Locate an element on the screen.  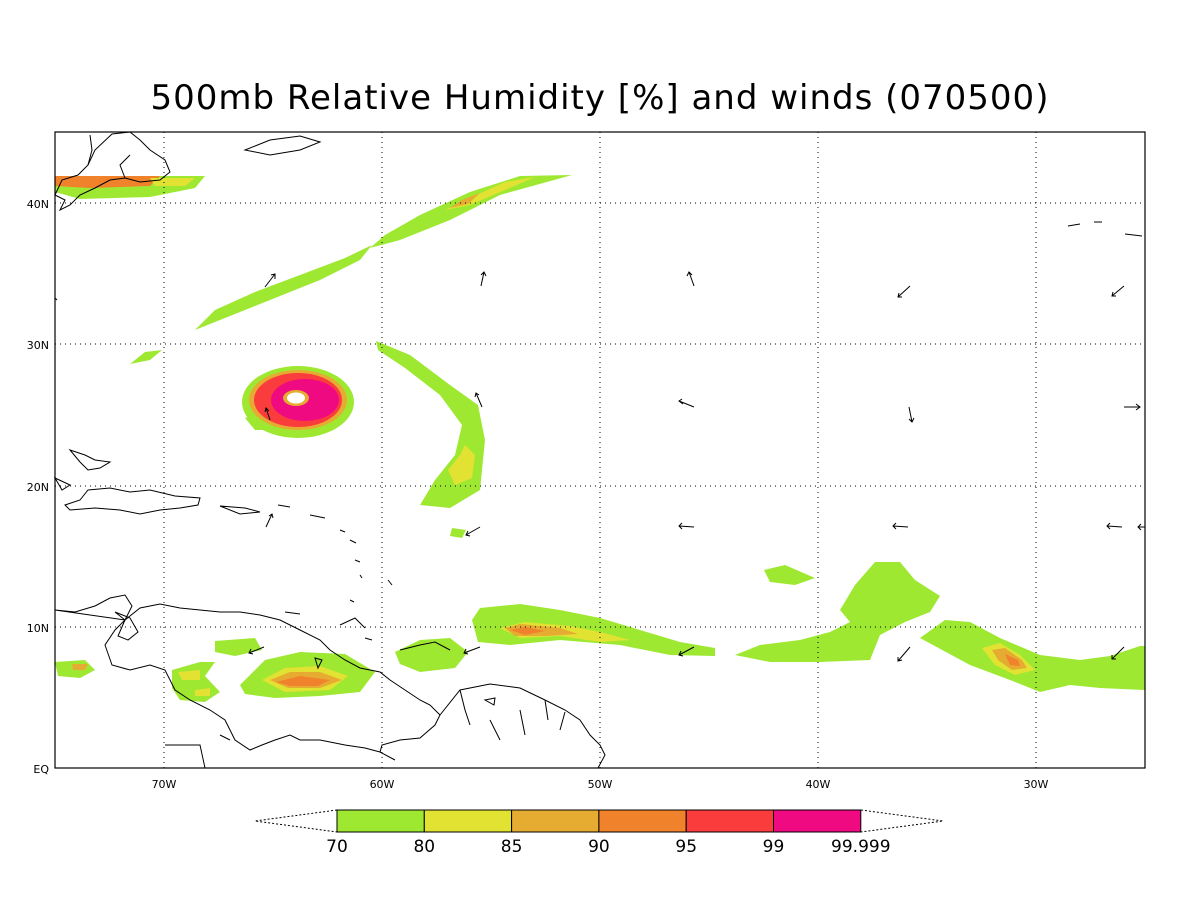
legend-label: 70 is located at coordinates (337, 847).